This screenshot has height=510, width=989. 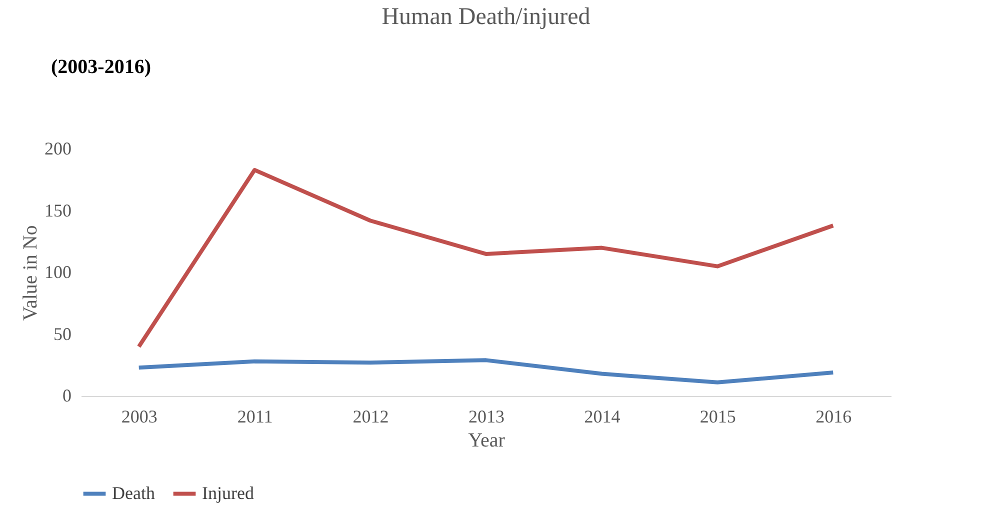 What do you see at coordinates (487, 441) in the screenshot?
I see `x-axis-title: Year` at bounding box center [487, 441].